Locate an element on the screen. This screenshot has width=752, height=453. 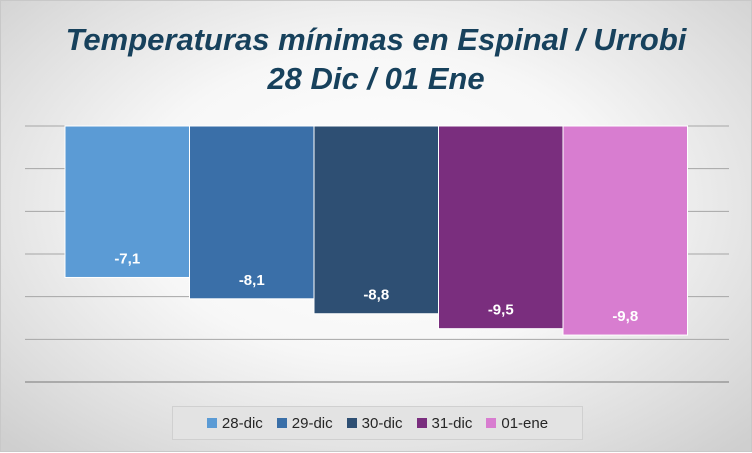
legend: 28-dic 29-dic 30-dic 31-dic 01-ene is located at coordinates (377, 423).